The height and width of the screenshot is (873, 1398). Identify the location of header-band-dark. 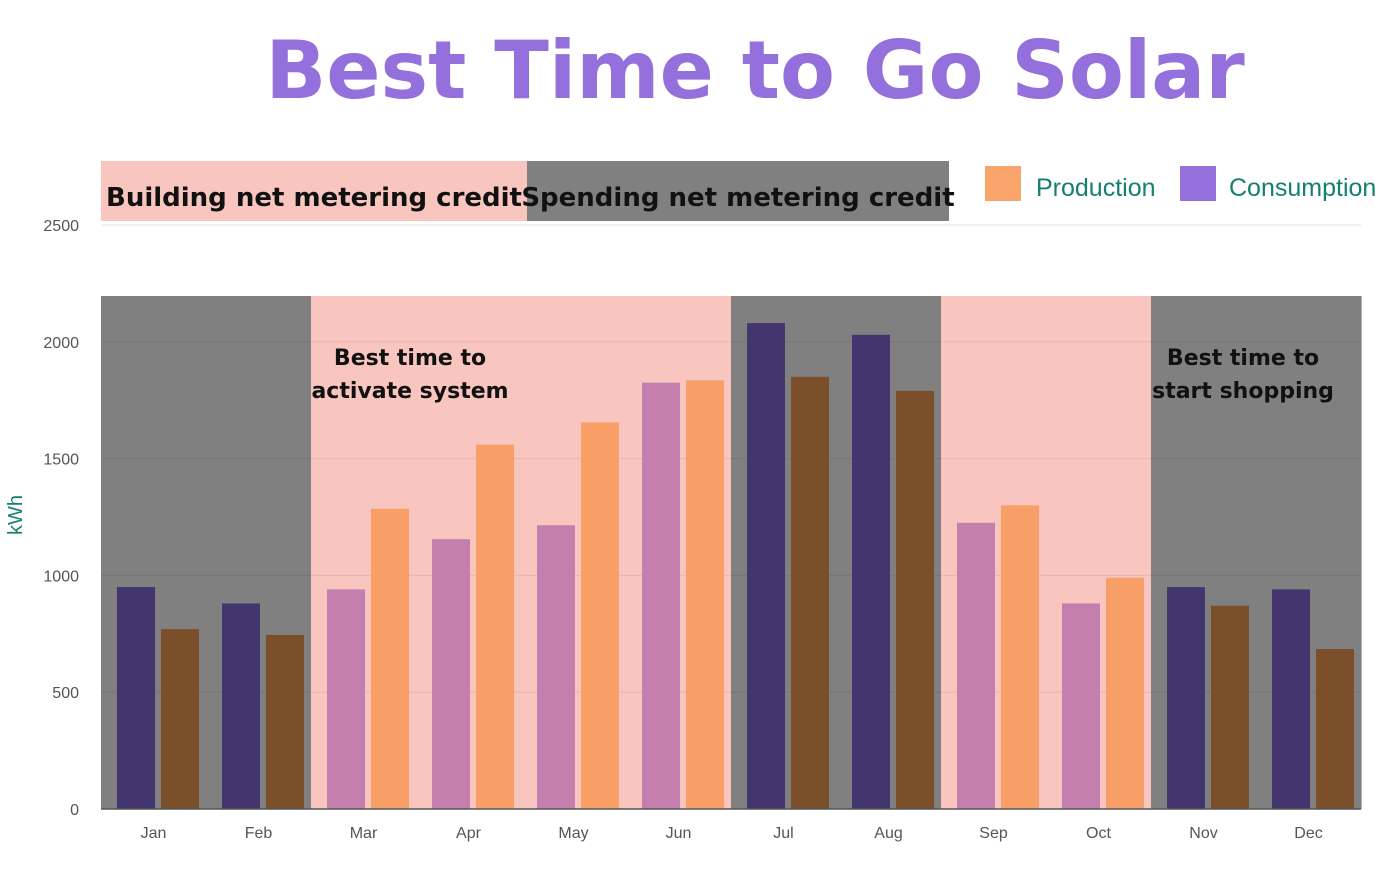
(738, 191).